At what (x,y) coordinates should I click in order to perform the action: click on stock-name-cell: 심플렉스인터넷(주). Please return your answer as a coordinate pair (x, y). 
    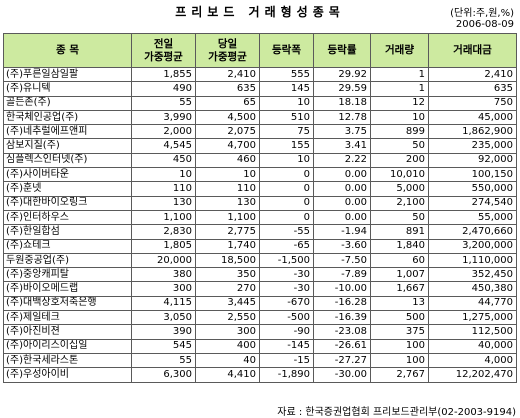
    Looking at the image, I should click on (67, 160).